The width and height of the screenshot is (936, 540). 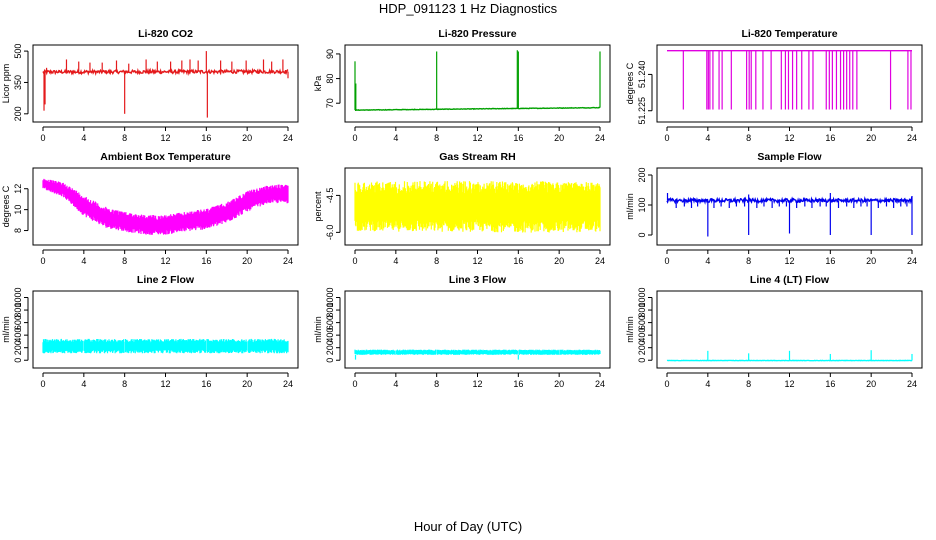 I want to click on series-li-820-co2, so click(x=165, y=84).